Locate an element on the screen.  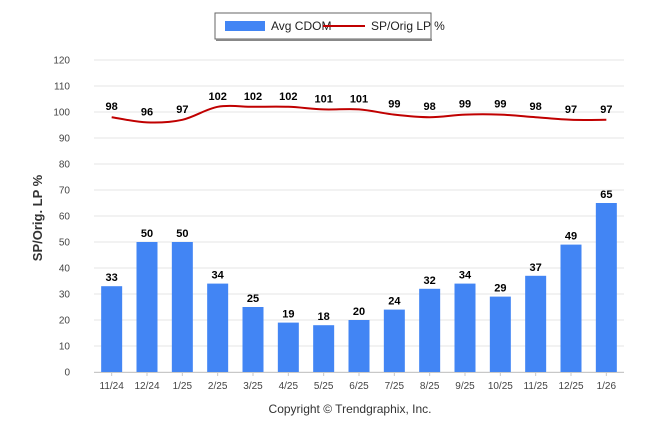
x-tick-label-8/25: 8/25 is located at coordinates (430, 386).